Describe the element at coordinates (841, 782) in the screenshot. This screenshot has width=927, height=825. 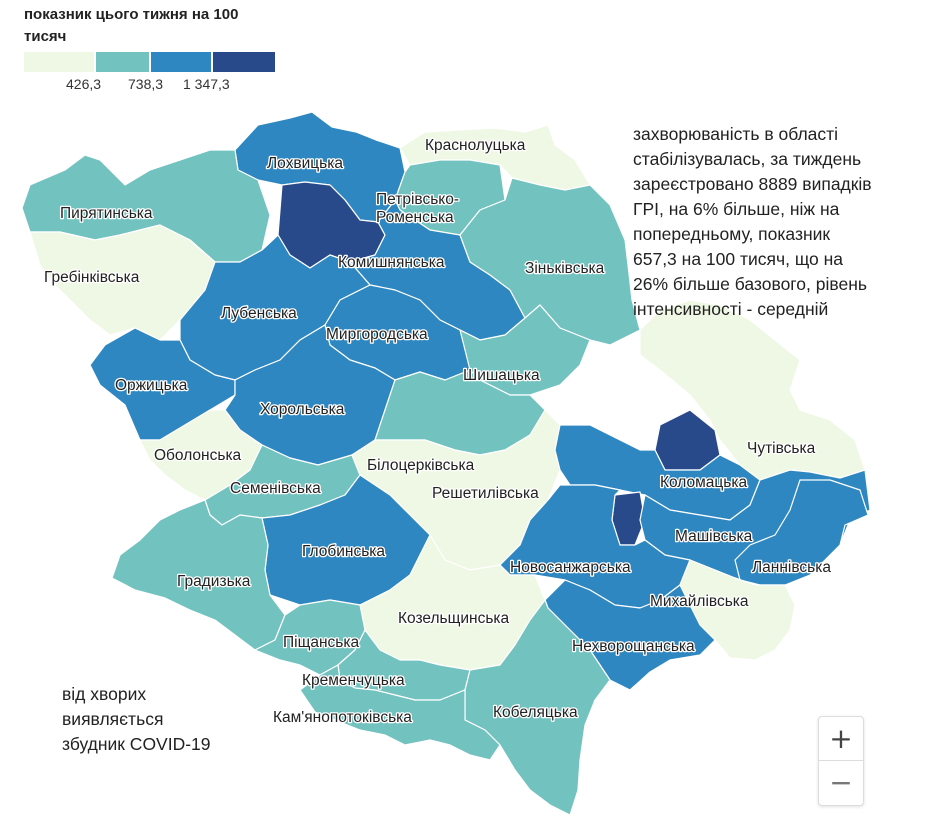
I see `zoom-out-button: −` at that location.